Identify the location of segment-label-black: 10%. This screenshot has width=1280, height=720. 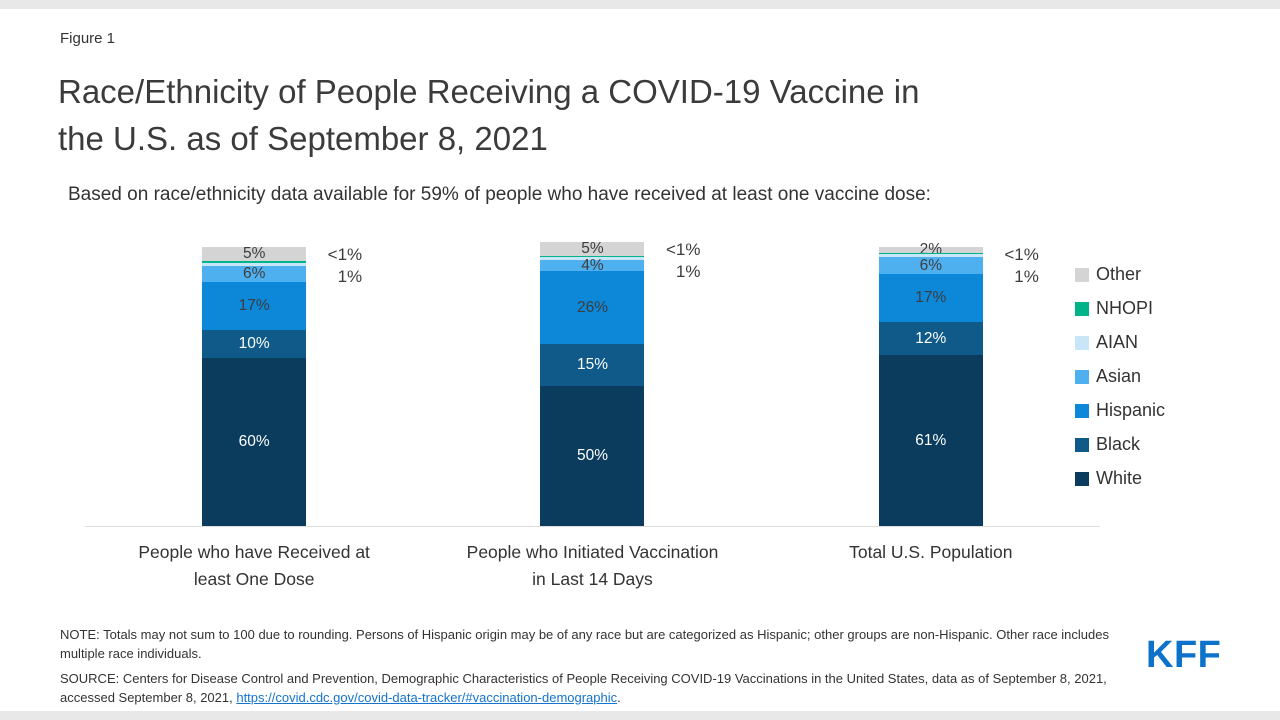
(254, 344).